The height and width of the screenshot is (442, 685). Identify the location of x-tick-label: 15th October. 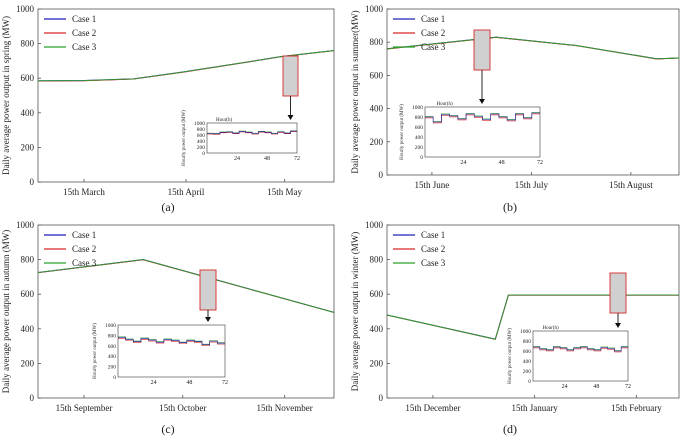
(182, 408).